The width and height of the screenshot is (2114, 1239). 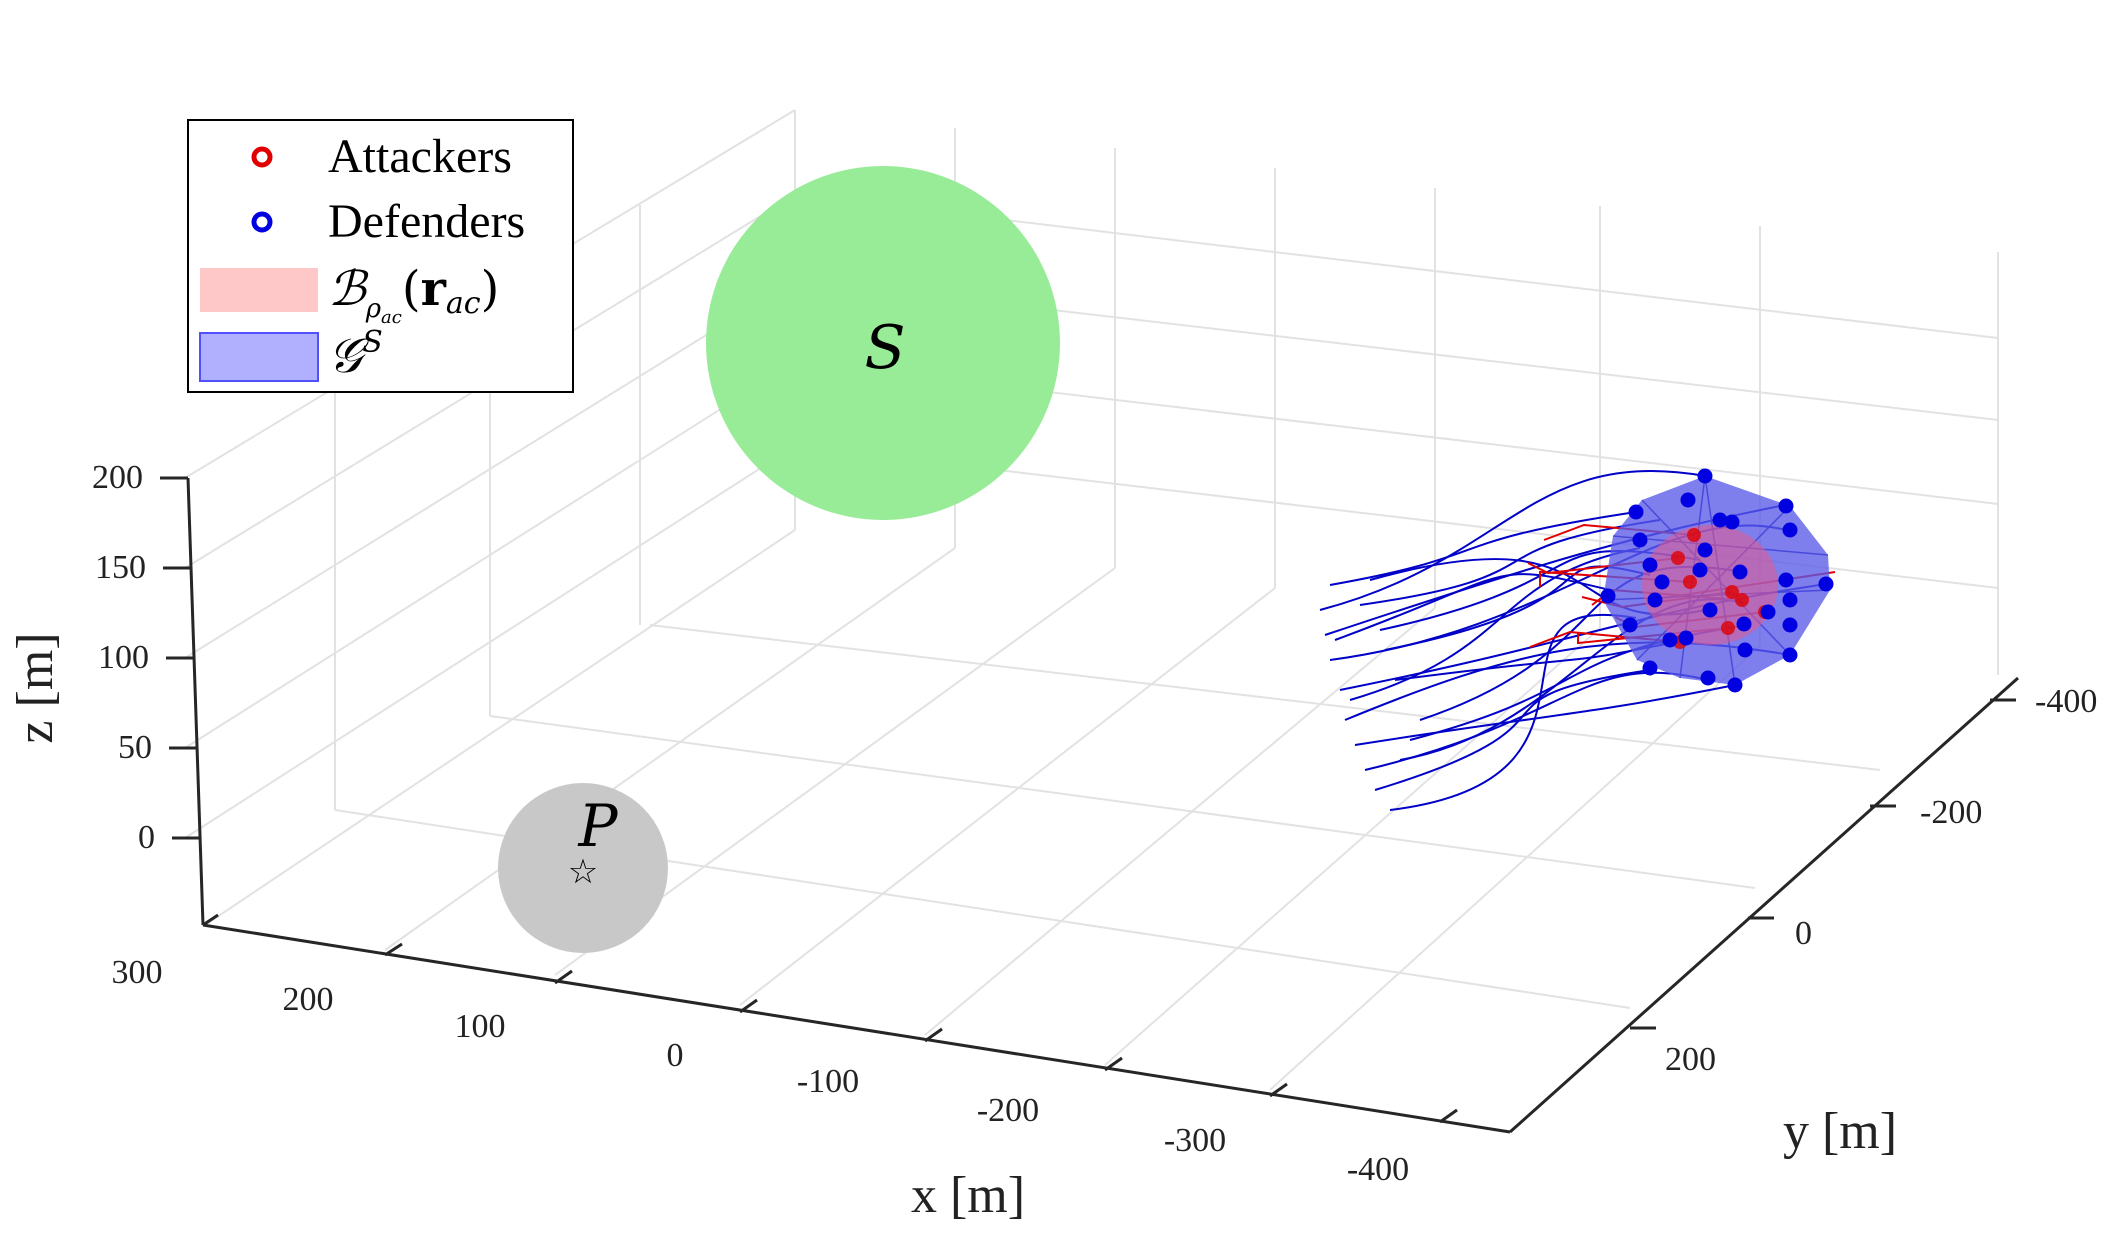 I want to click on legend-item-defenders: Defenders, so click(x=388, y=221).